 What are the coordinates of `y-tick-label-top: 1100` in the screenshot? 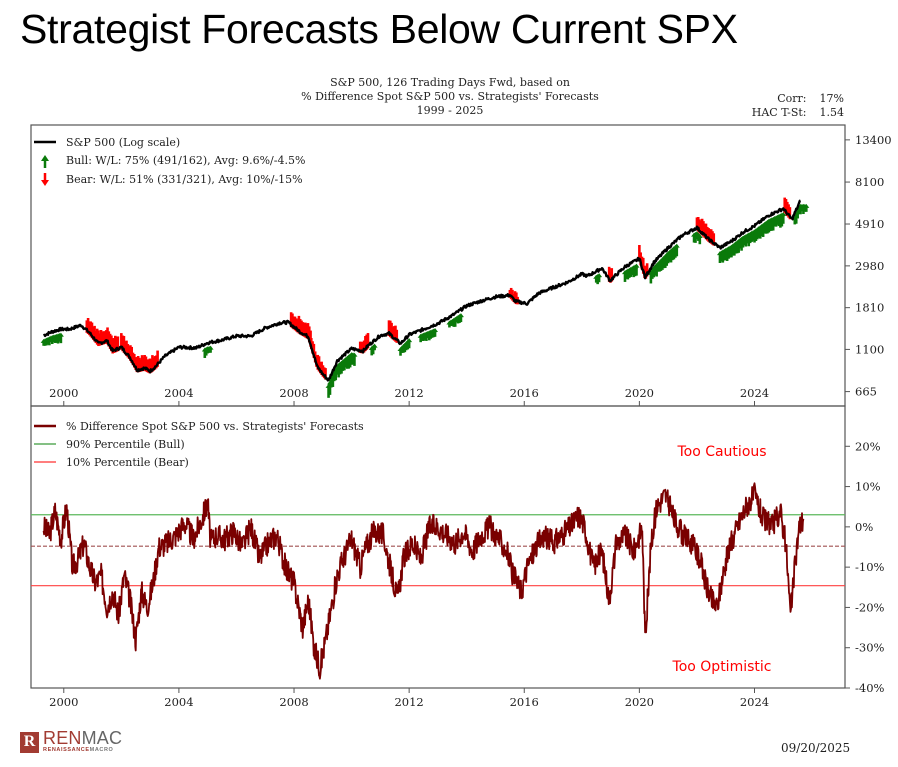 It's located at (869, 349).